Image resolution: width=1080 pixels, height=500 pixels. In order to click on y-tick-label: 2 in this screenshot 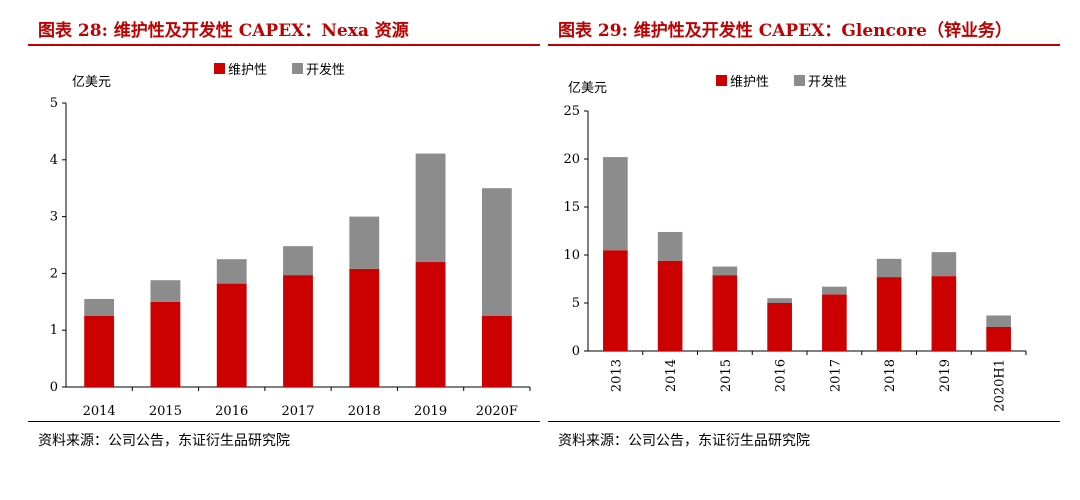, I will do `click(54, 273)`.